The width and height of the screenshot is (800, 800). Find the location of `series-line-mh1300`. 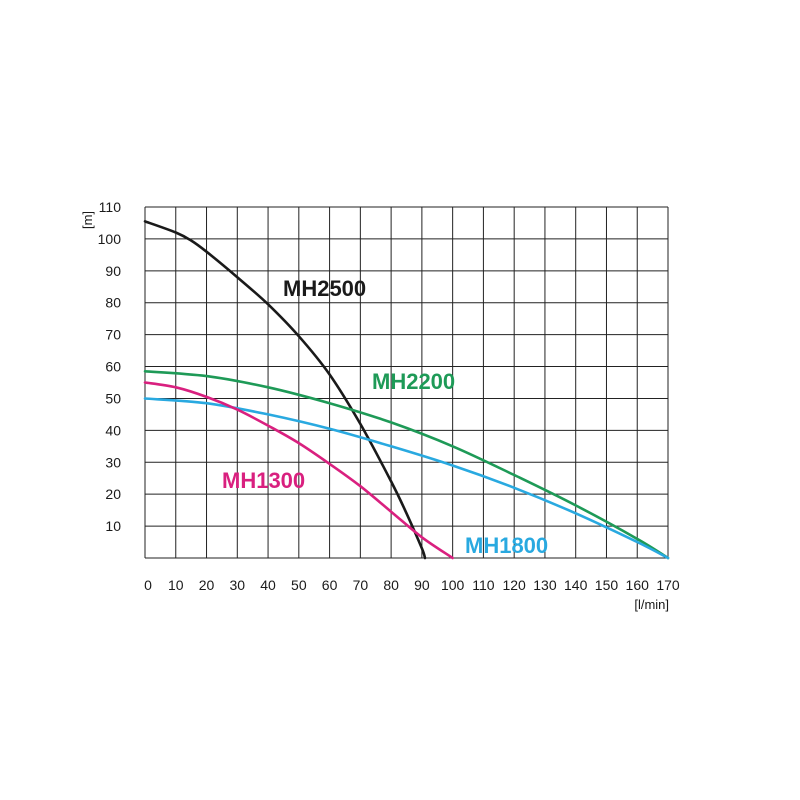

series-line-mh1300 is located at coordinates (298, 470).